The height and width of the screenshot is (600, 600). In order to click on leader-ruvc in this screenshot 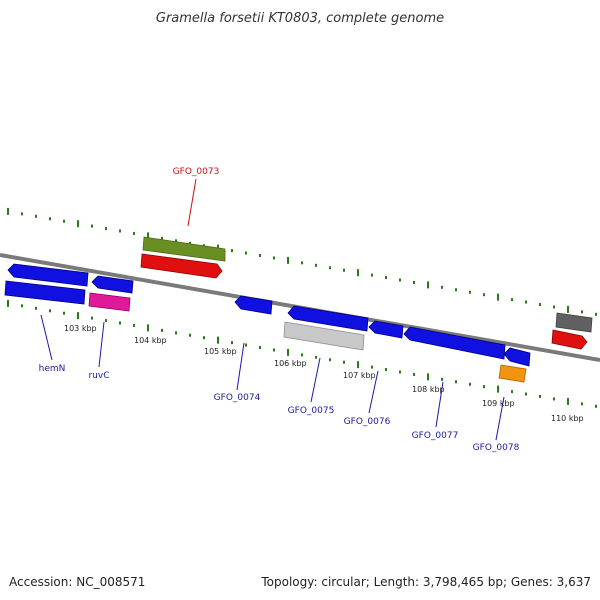, I will do `click(101, 344)`.